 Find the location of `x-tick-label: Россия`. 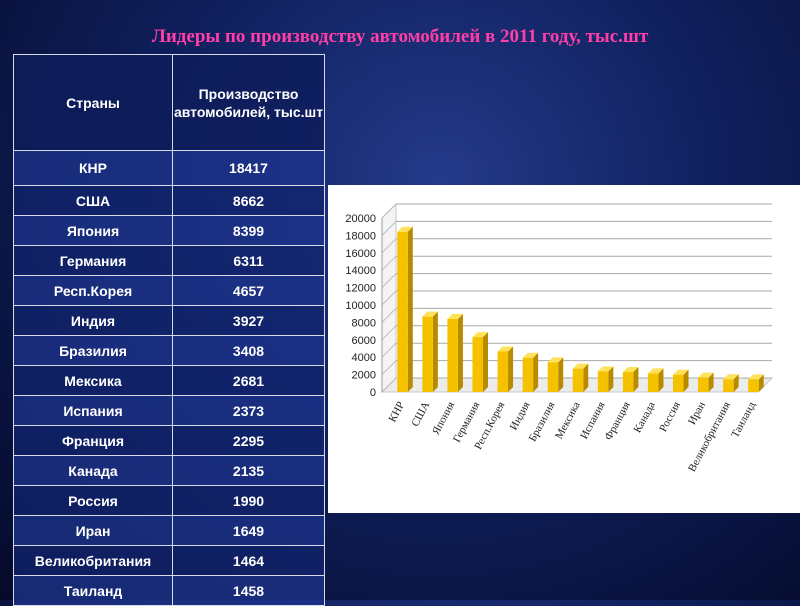

x-tick-label: Россия is located at coordinates (670, 417).